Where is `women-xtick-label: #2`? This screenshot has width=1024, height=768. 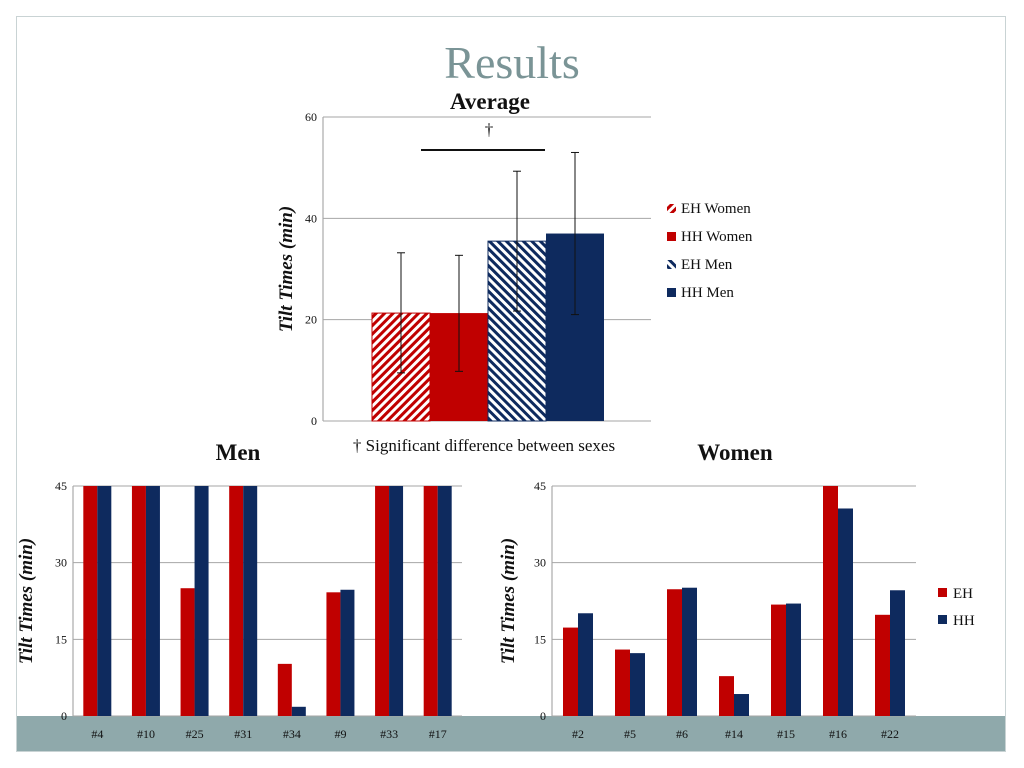
women-xtick-label: #2 is located at coordinates (578, 734).